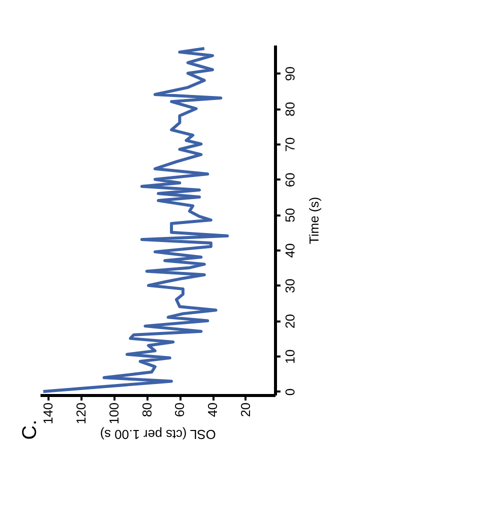 The width and height of the screenshot is (479, 512). Describe the element at coordinates (81, 413) in the screenshot. I see `x-tick-label: 120` at that location.